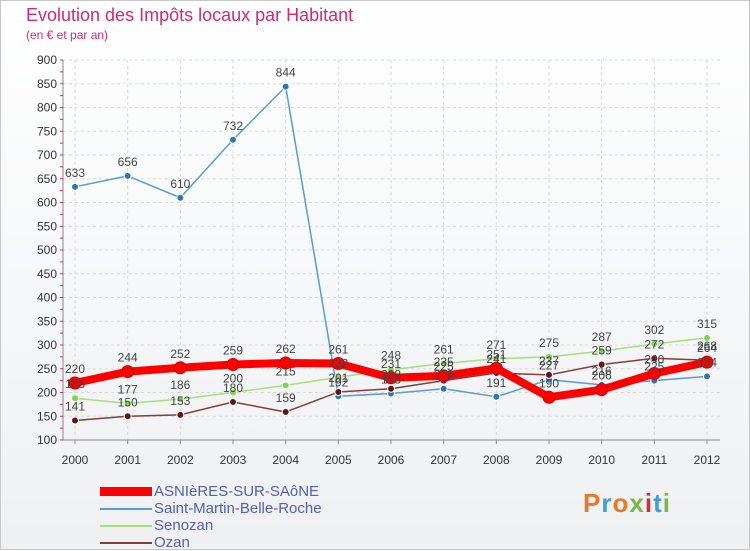  I want to click on legend-swatch-senozan, so click(126, 525).